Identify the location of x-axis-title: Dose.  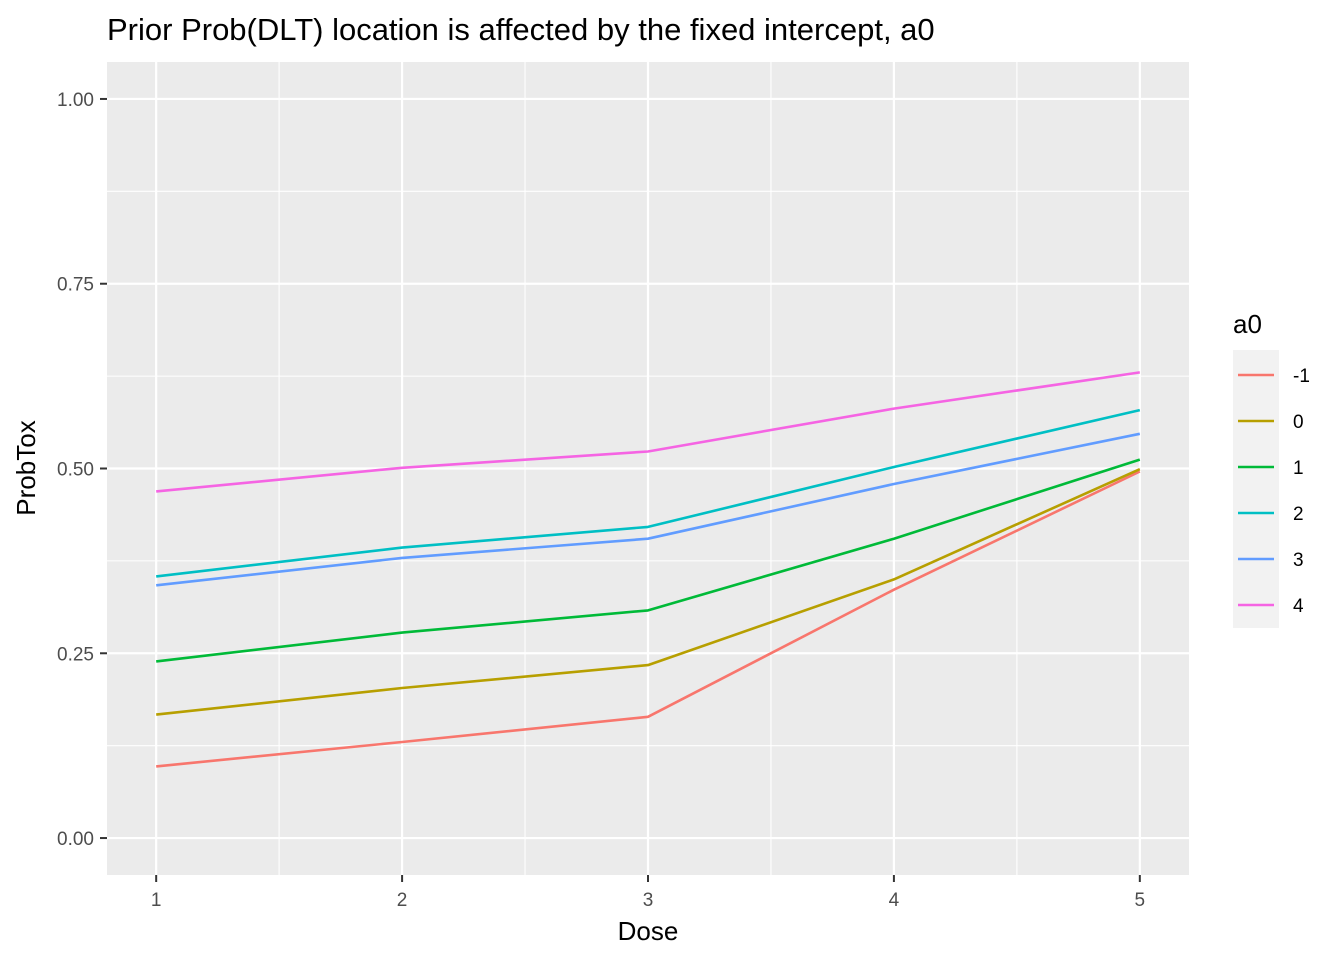
(648, 931).